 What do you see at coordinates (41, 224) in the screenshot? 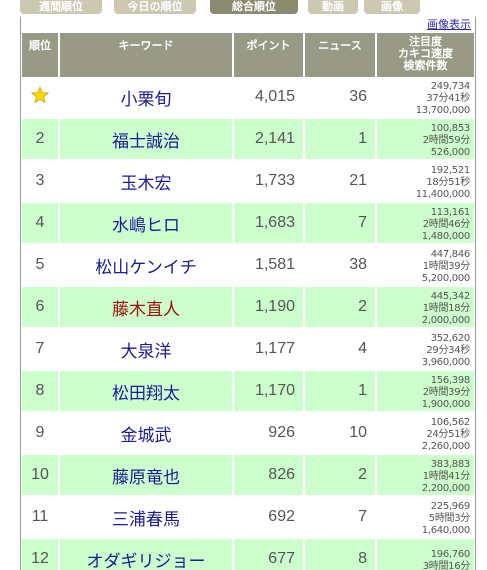
I see `rank-cell: 4` at bounding box center [41, 224].